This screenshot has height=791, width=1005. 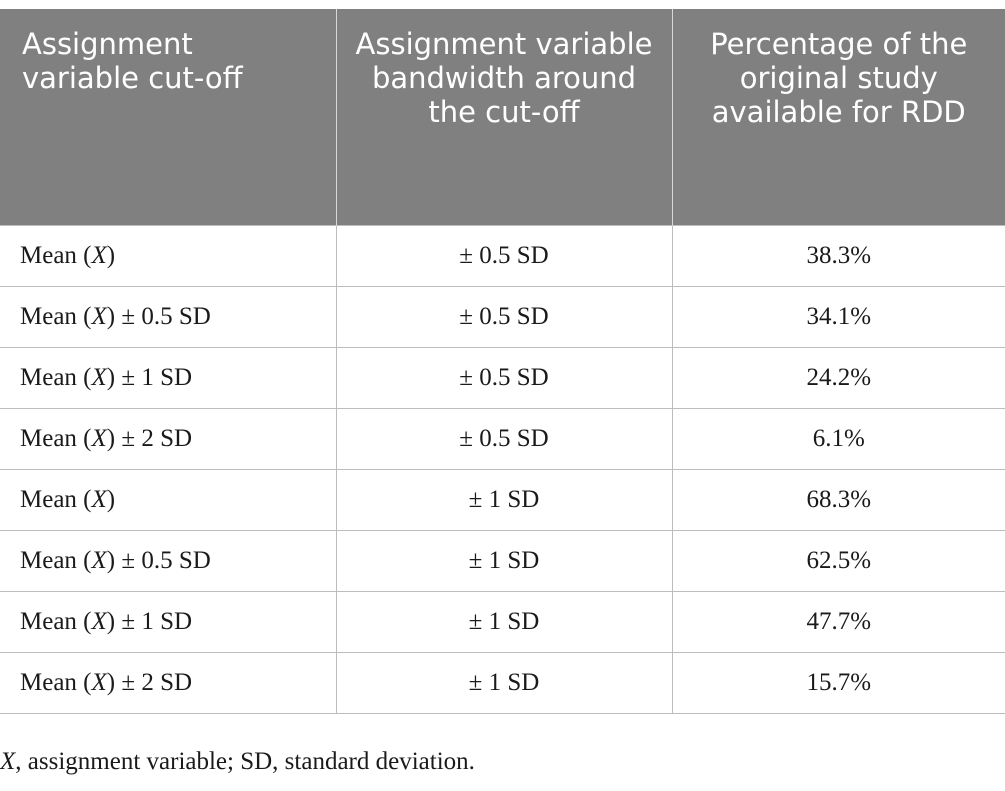 I want to click on cell-percentage: 6.1%, so click(x=838, y=438).